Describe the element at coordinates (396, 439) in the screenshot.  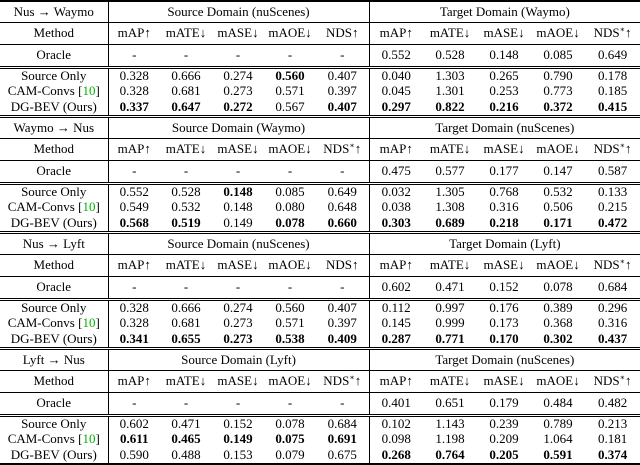
I see `value-cell: 0.098` at that location.